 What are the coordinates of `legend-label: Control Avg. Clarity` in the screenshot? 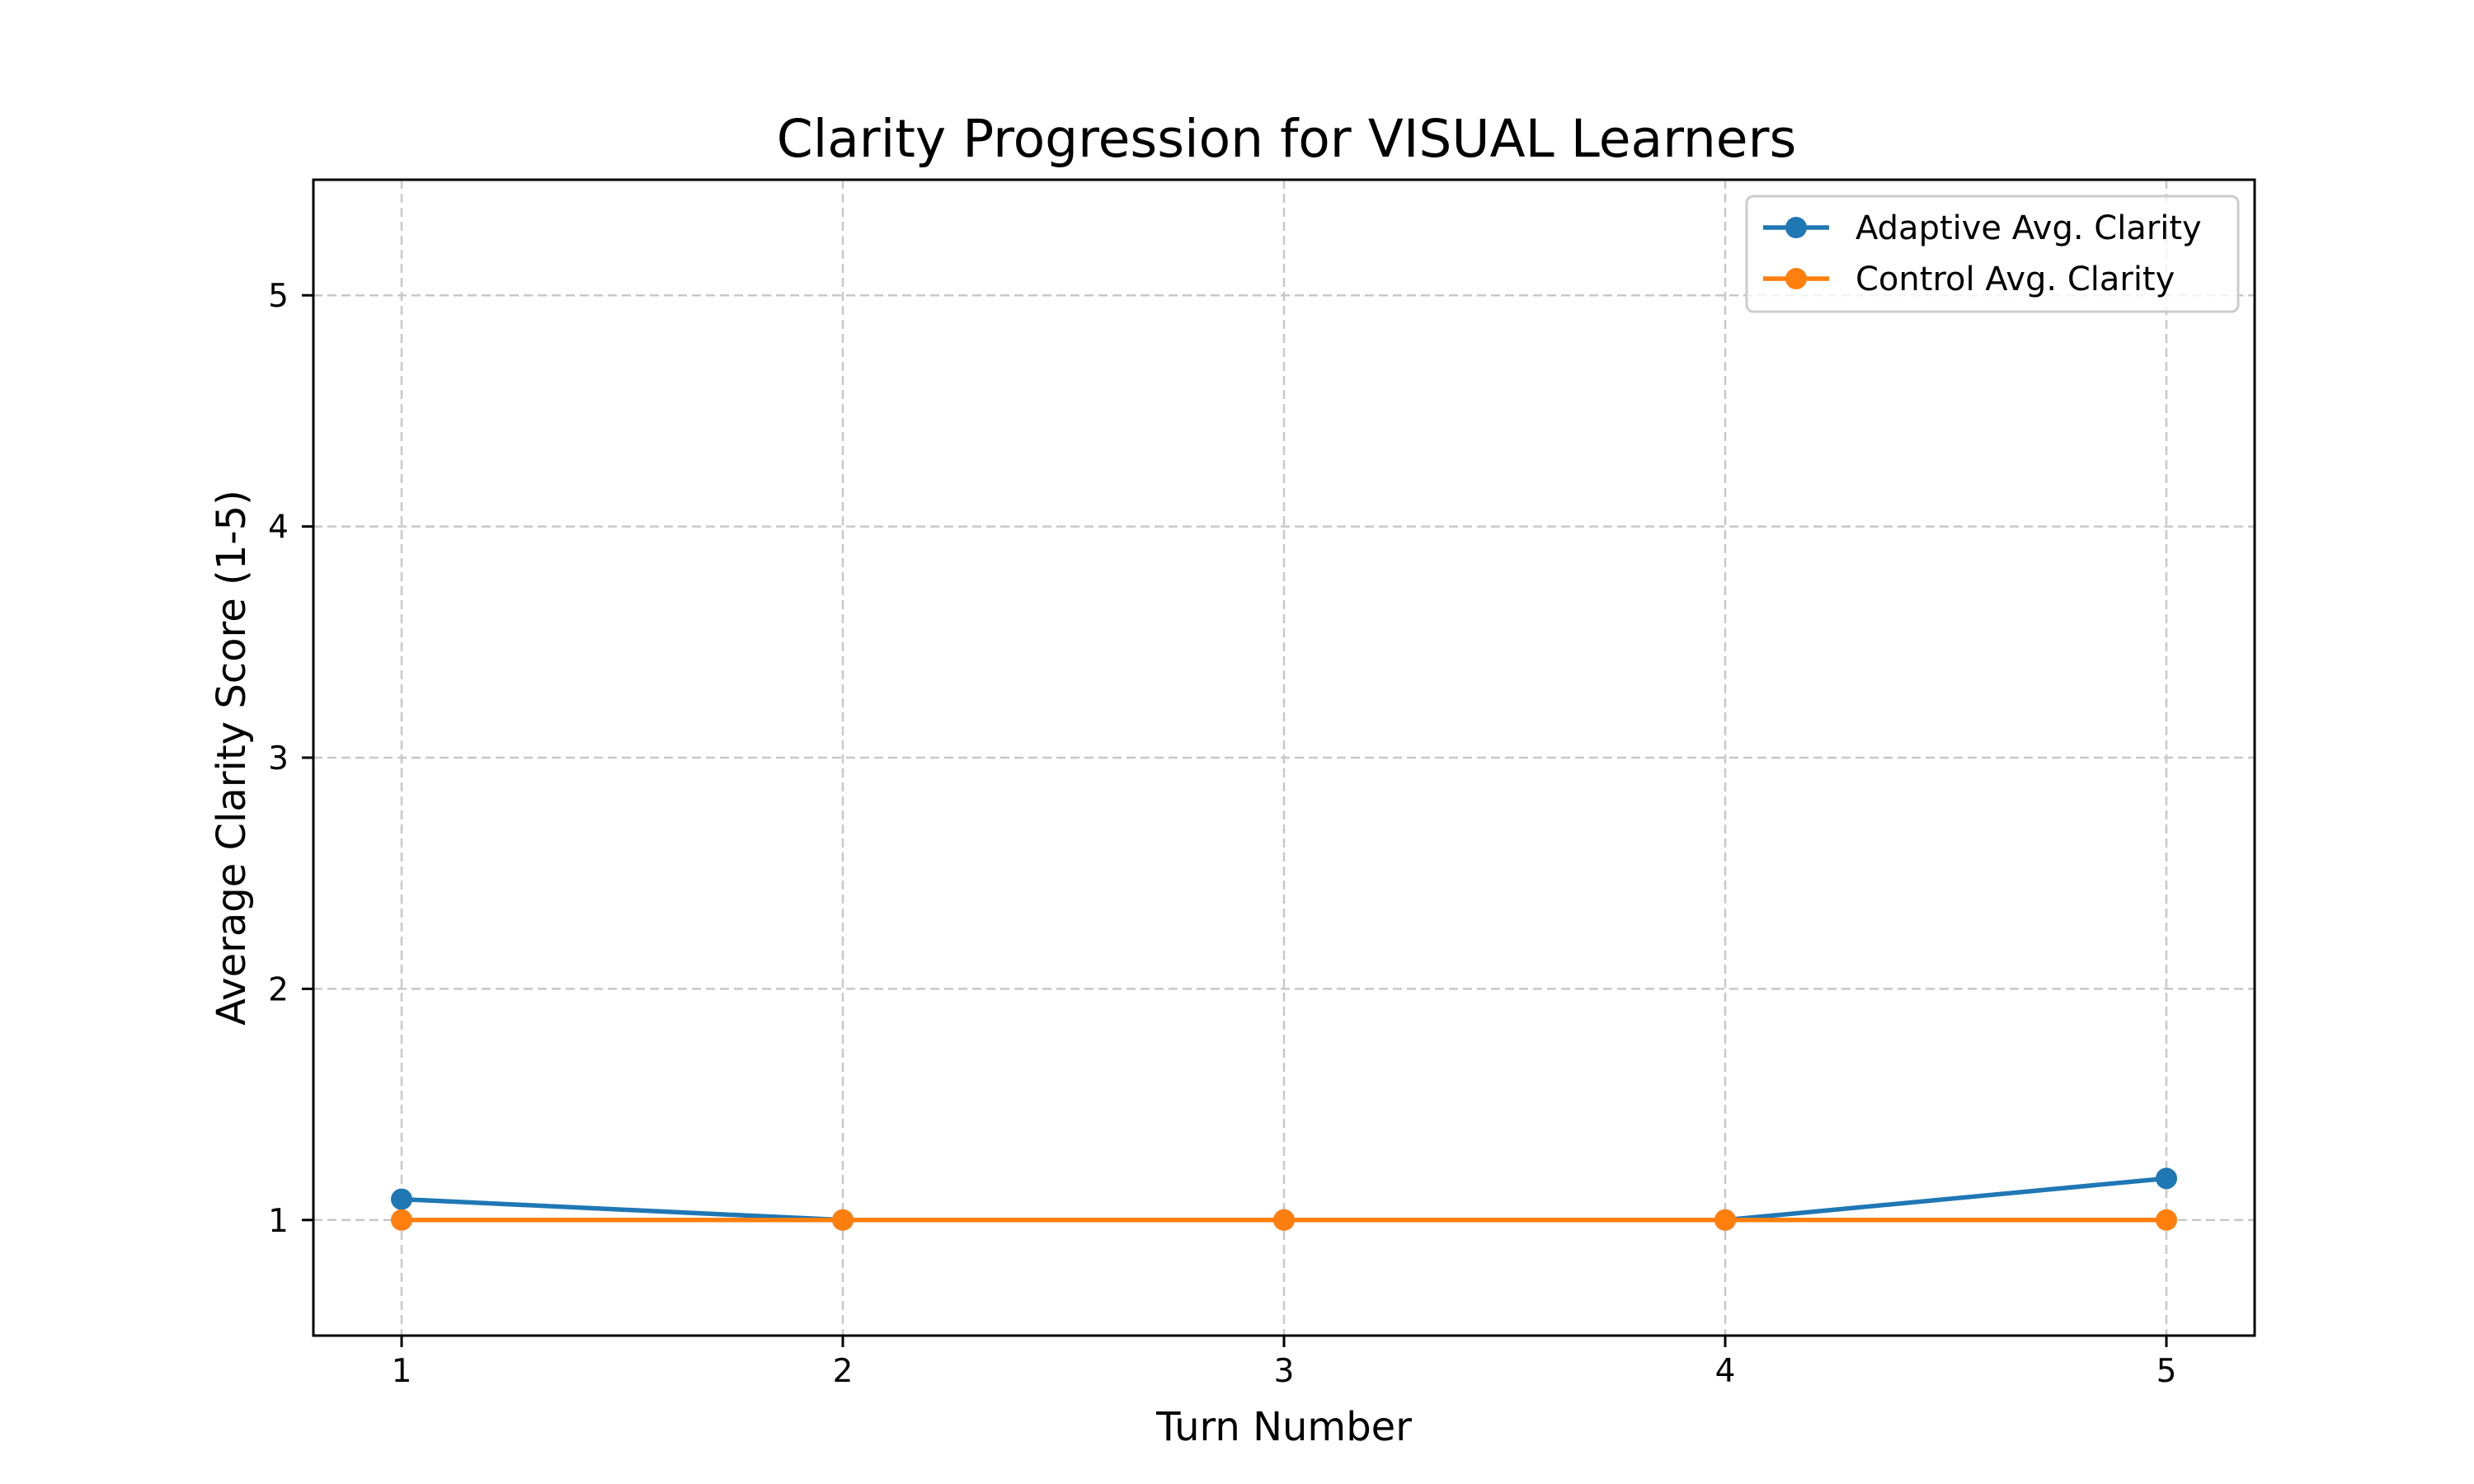 It's located at (2015, 279).